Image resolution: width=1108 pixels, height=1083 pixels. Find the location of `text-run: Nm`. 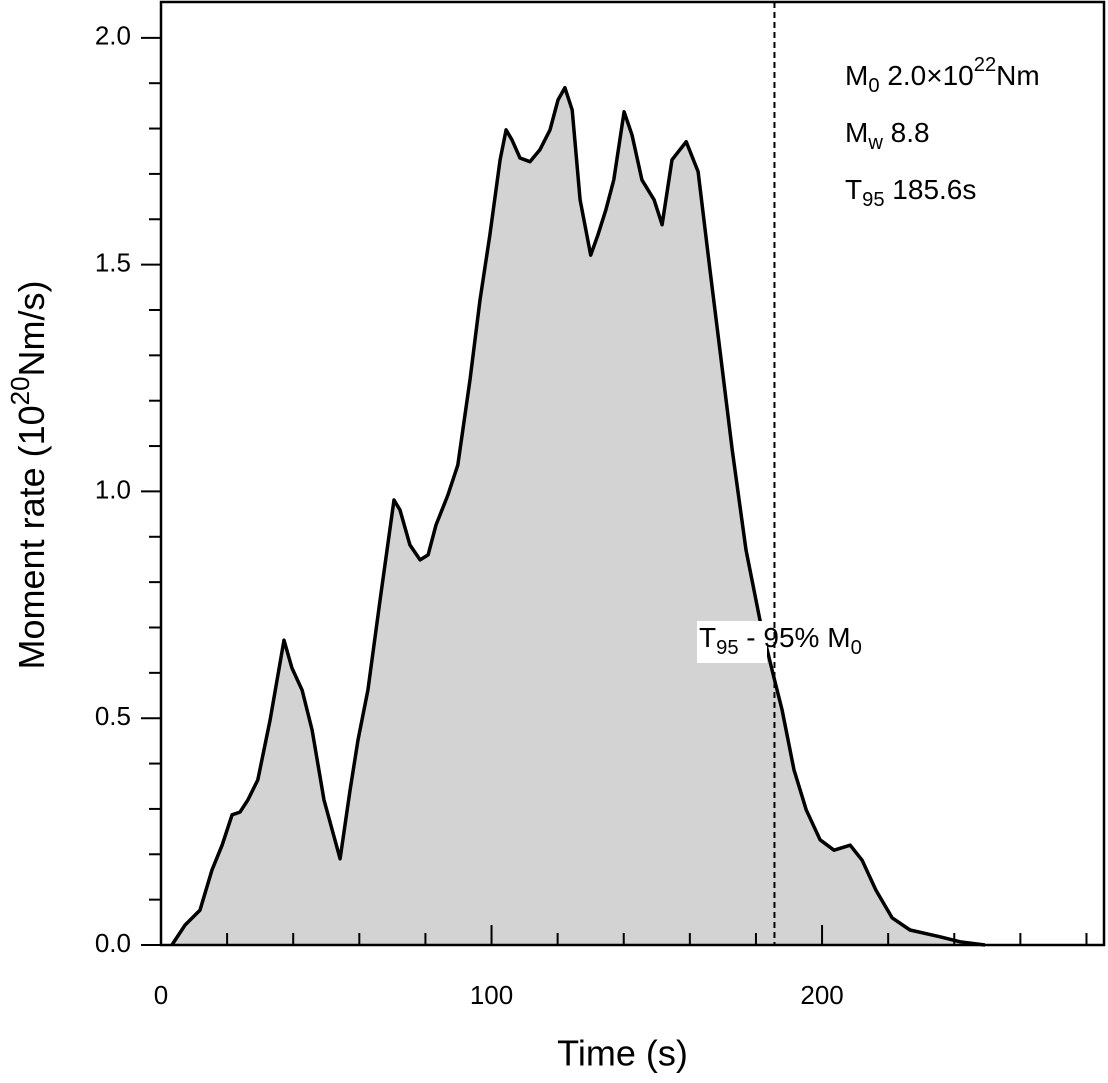

text-run: Nm is located at coordinates (1018, 75).